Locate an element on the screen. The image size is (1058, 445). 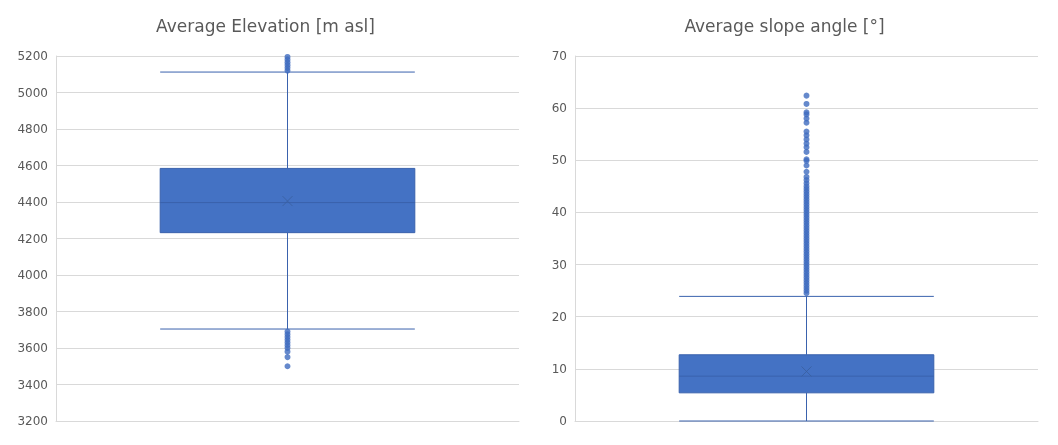
y-tick-label: 30 is located at coordinates (559, 264).